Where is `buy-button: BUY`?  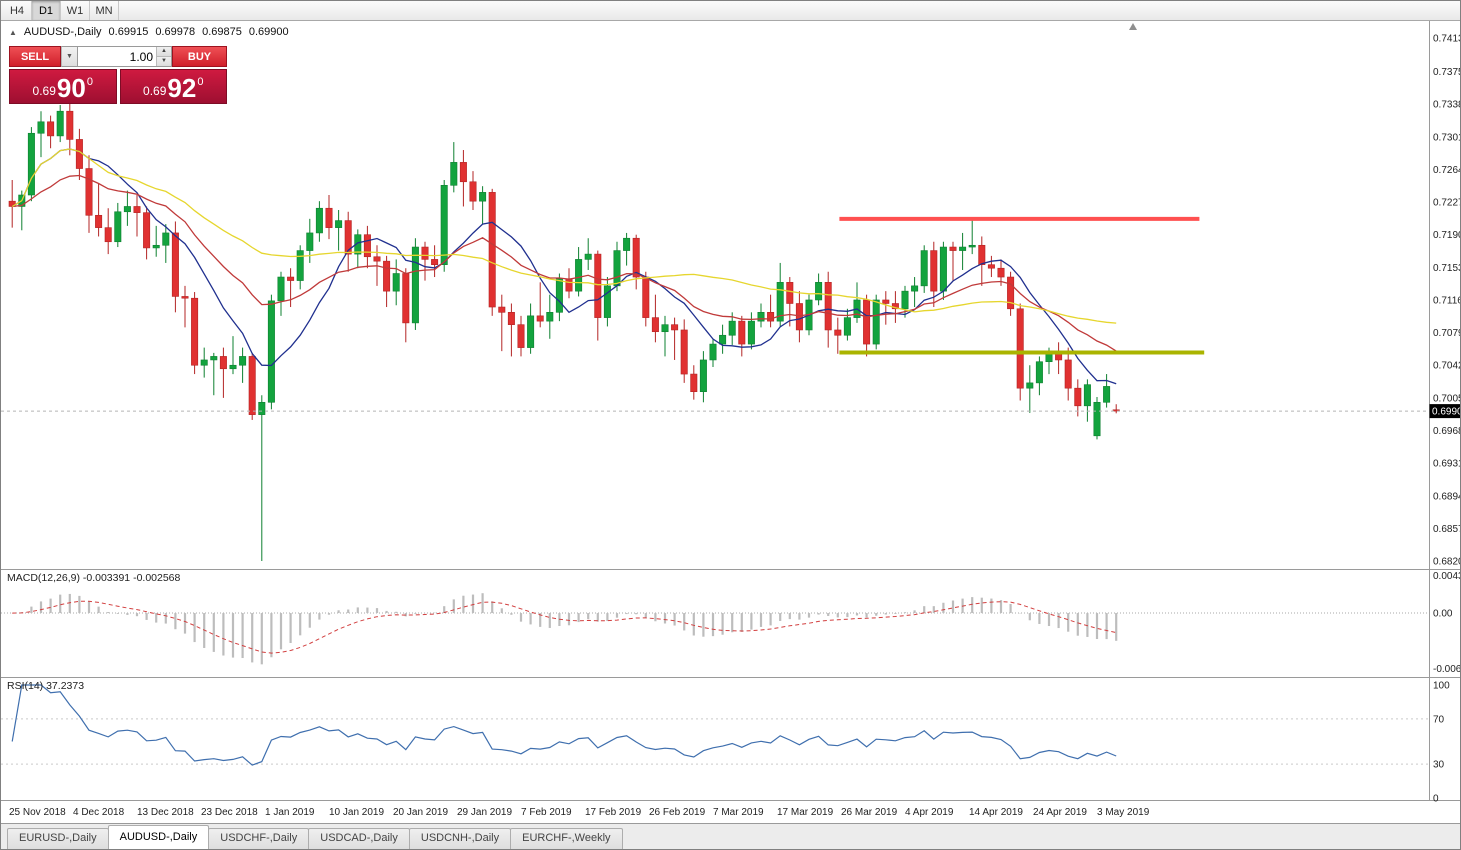
buy-button: BUY is located at coordinates (199, 56).